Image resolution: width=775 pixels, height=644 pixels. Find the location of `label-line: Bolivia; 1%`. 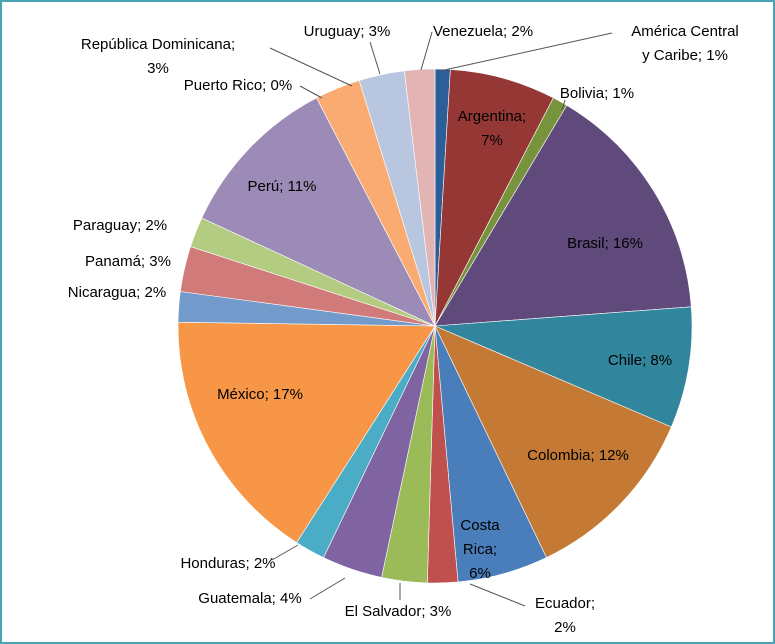

label-line: Bolivia; 1% is located at coordinates (597, 93).